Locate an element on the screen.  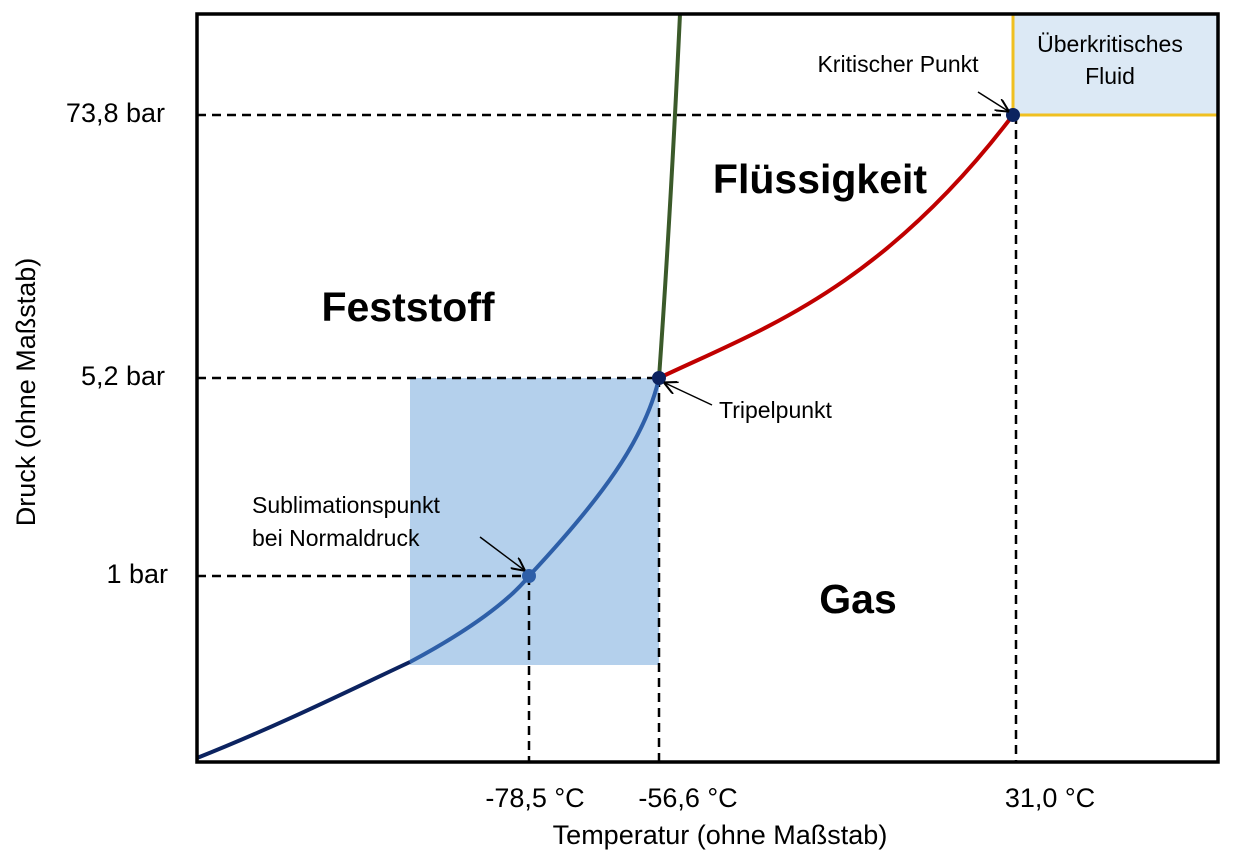
point-label: bei Normaldruck is located at coordinates (336, 538).